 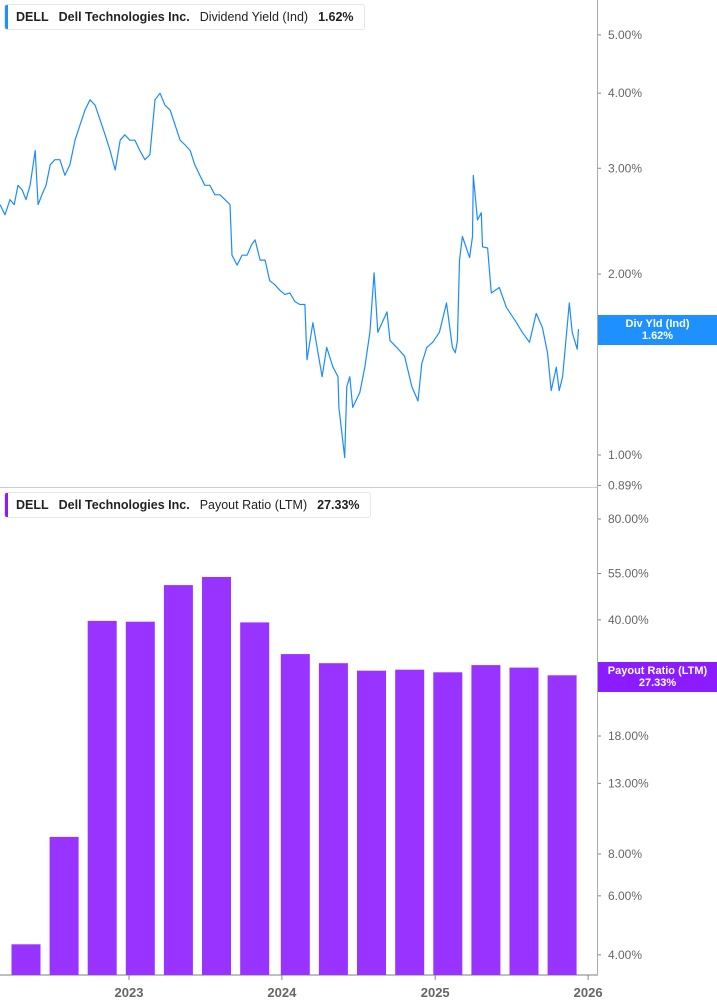 I want to click on x-tick-label: 2026, so click(x=588, y=992).